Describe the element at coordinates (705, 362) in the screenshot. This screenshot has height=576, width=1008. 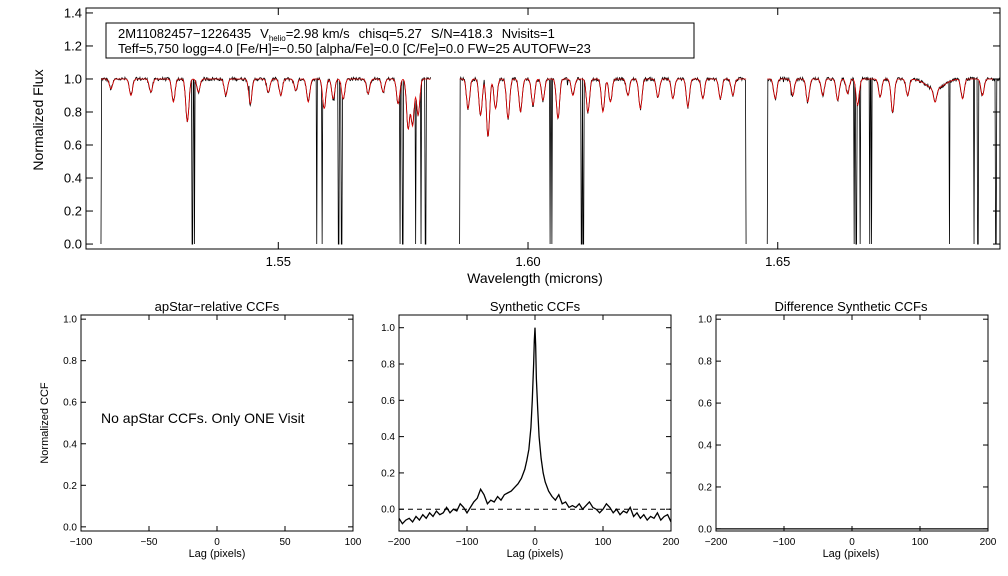
I see `difference-y-tick-label: 0.8` at that location.